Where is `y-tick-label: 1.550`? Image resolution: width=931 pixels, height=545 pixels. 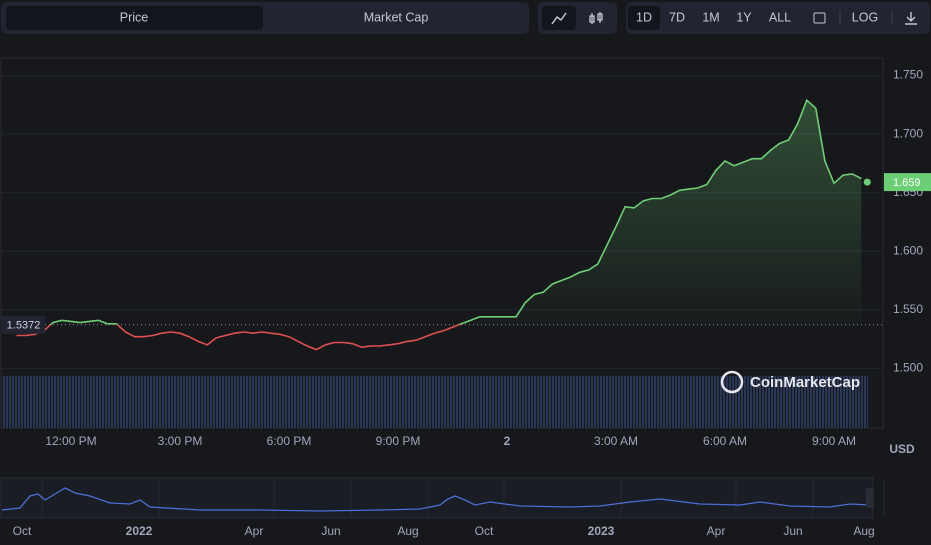
y-tick-label: 1.550 is located at coordinates (908, 309).